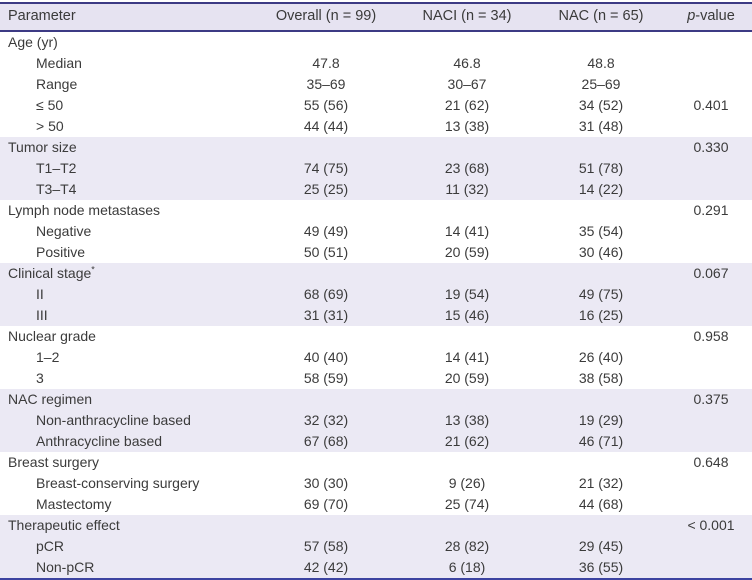 This screenshot has width=752, height=580. Describe the element at coordinates (601, 126) in the screenshot. I see `nac-cell: 31 (48)` at that location.